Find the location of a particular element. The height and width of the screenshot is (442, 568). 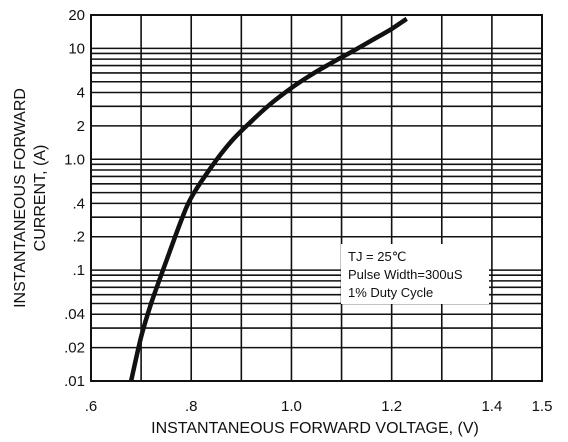

y-tick-label: .1 is located at coordinates (78, 270).